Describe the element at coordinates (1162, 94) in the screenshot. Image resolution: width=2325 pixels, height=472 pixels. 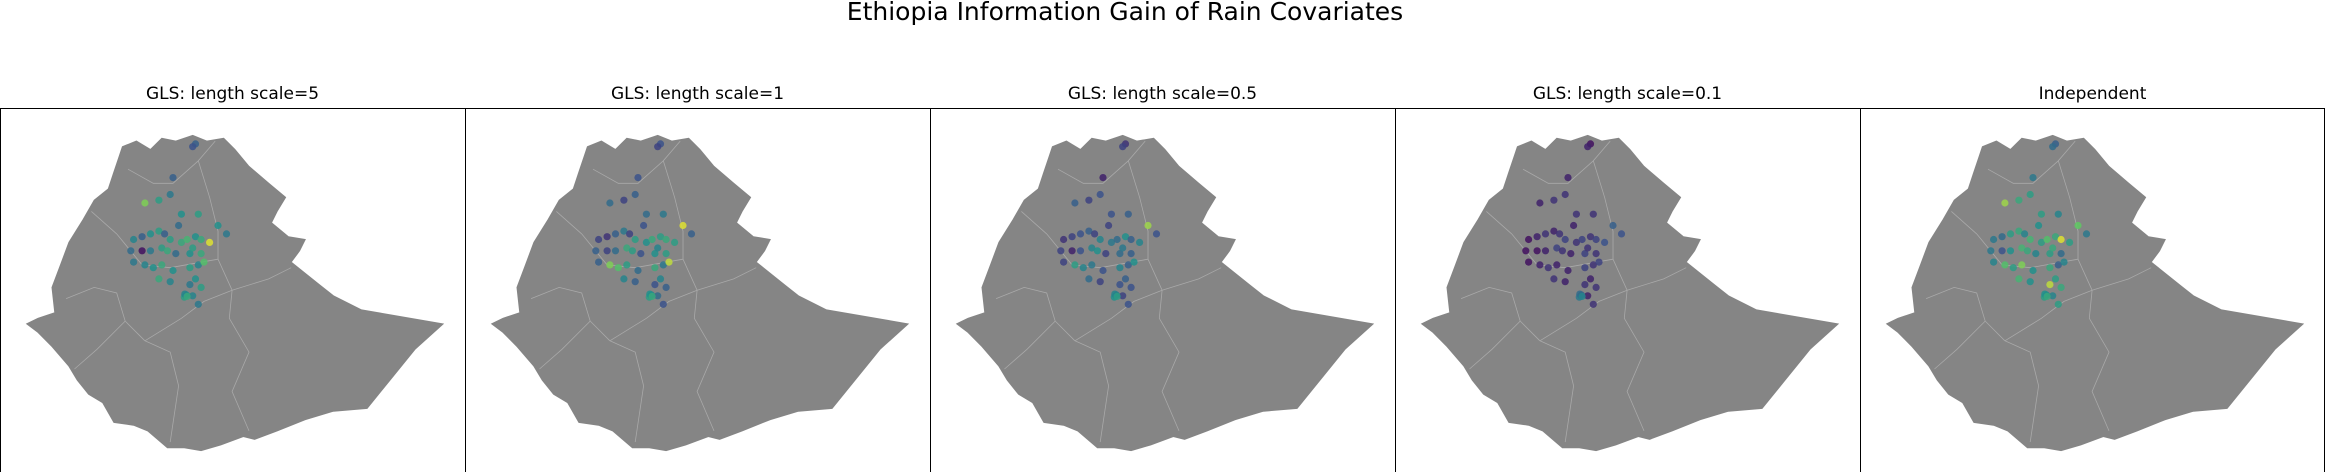
I see `panel-title: GLS: length scale=0.5` at that location.